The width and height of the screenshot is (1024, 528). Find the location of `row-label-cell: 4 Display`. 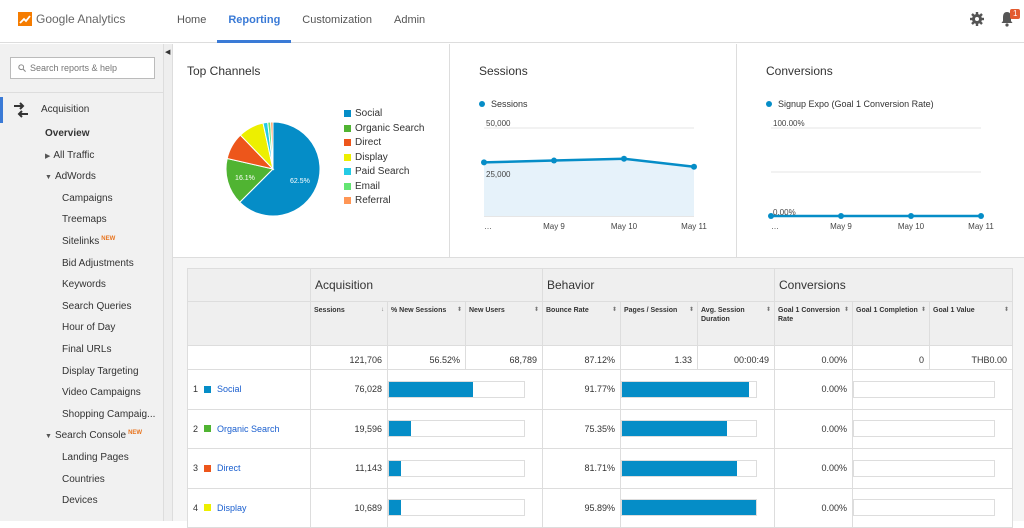

row-label-cell: 4 Display is located at coordinates (249, 507).